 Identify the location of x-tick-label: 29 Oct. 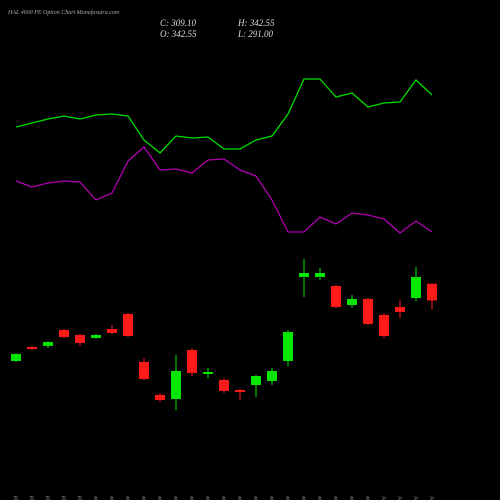
(48, 498).